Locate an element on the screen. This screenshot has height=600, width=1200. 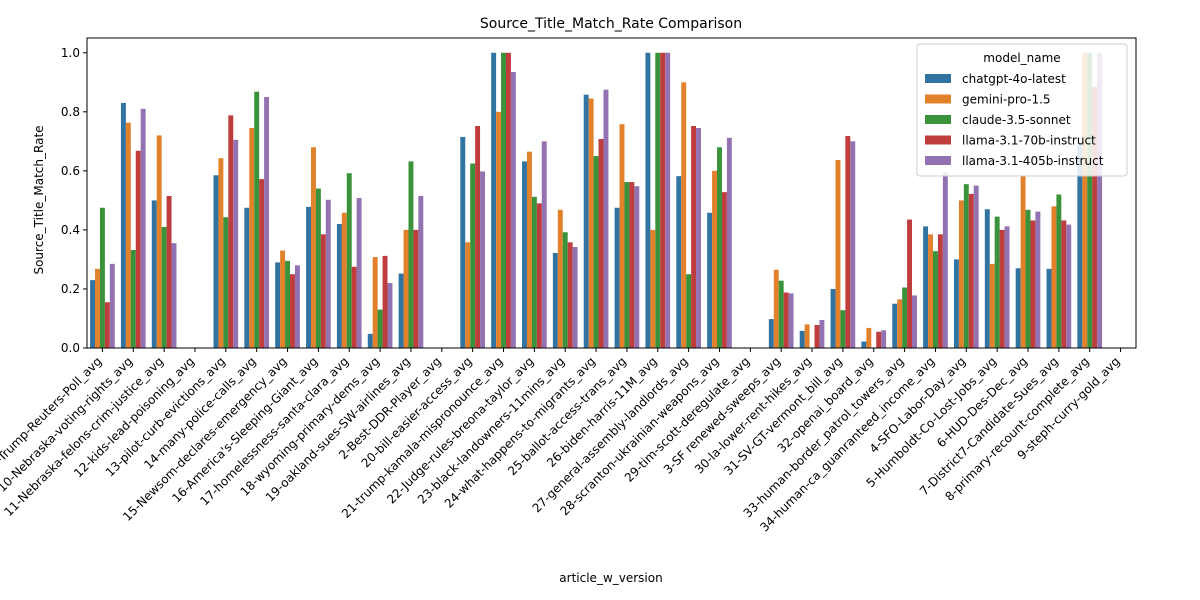
bar-gemini-pro-1.5-6 is located at coordinates (283, 299).